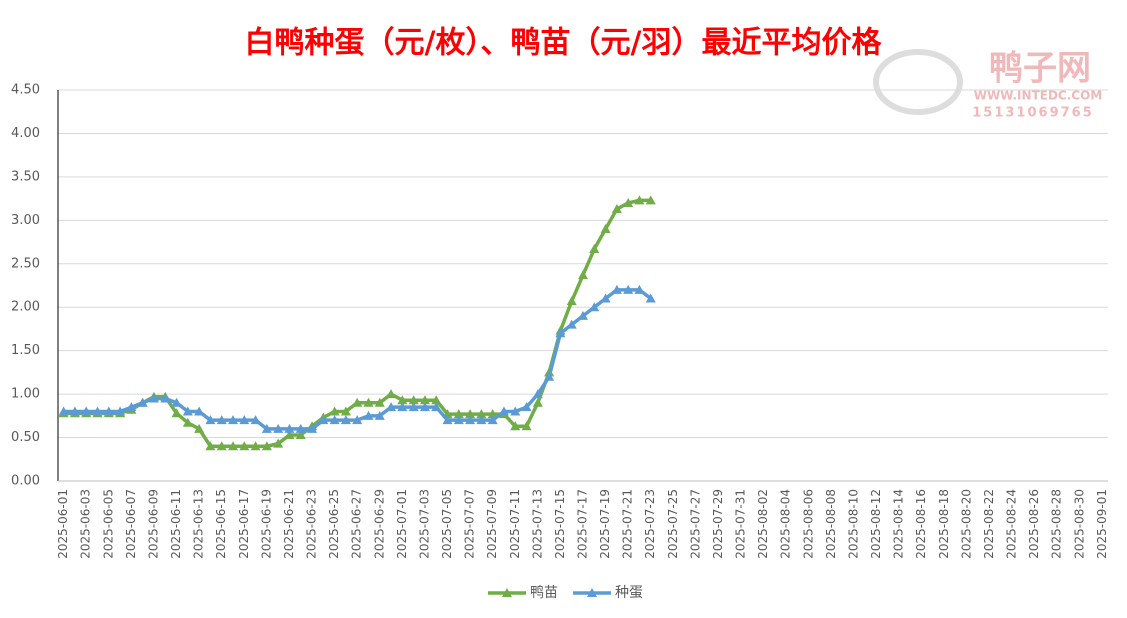 The width and height of the screenshot is (1127, 618). What do you see at coordinates (492, 524) in the screenshot?
I see `x-tick-label: 2025-07-09` at bounding box center [492, 524].